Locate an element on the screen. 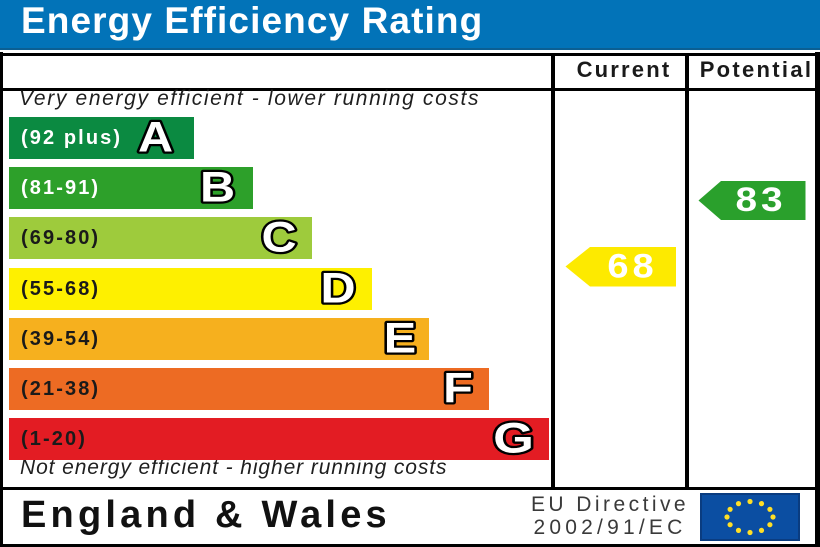 This screenshot has height=547, width=820. svg-text: 68 is located at coordinates (632, 265).